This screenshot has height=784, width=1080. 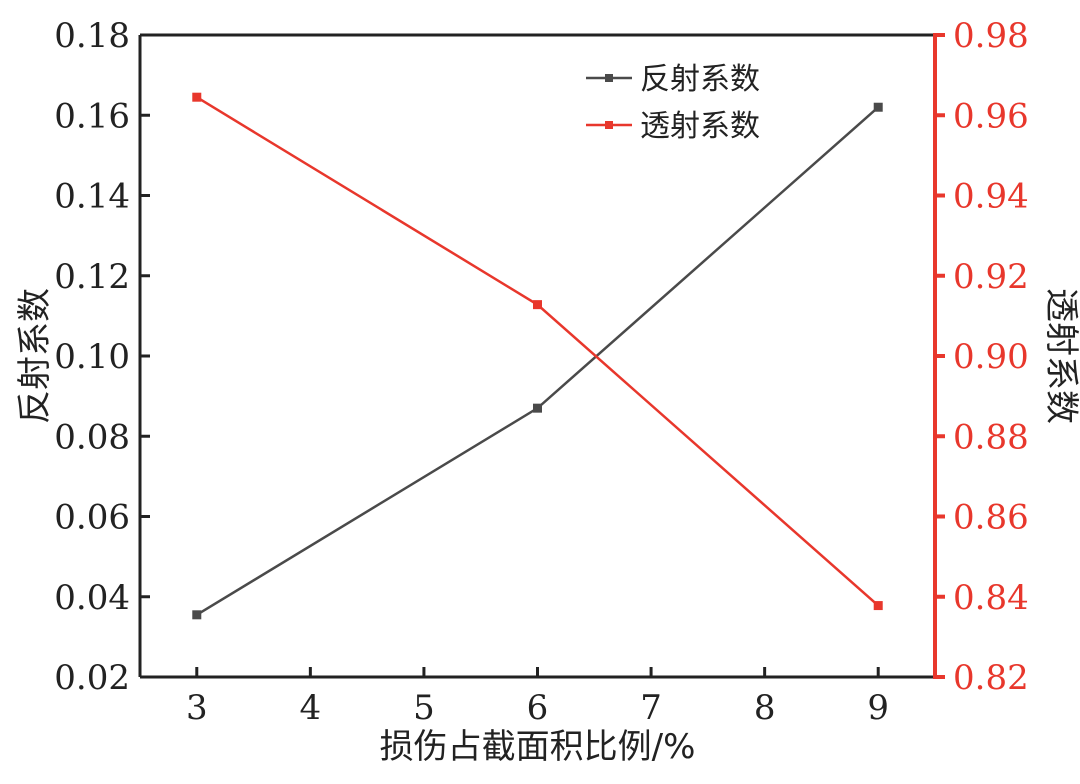 What do you see at coordinates (673, 103) in the screenshot?
I see `legend: 反射系数 透射系数` at bounding box center [673, 103].